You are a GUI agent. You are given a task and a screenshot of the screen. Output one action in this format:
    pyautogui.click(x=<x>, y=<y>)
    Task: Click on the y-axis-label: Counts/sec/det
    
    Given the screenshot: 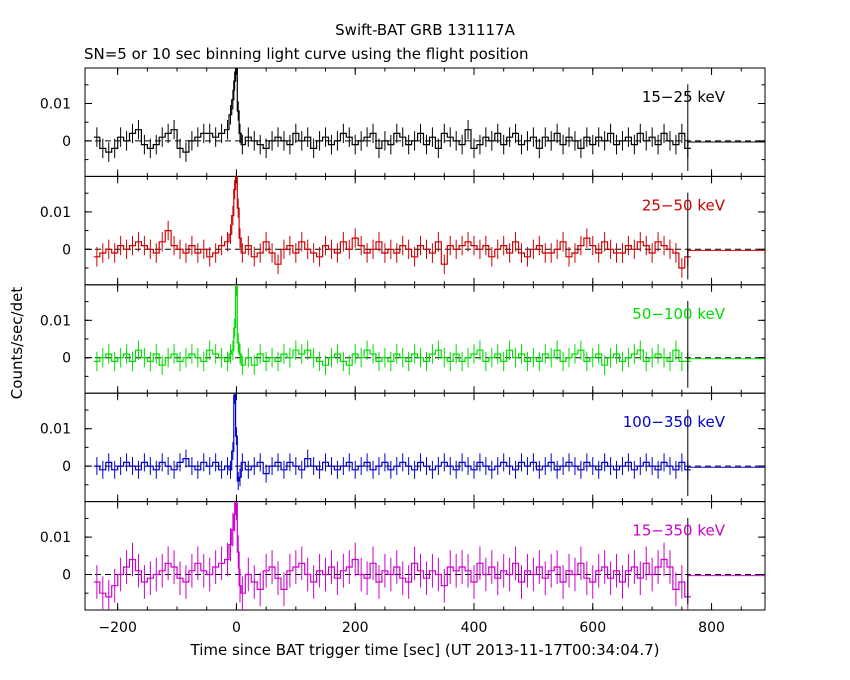 What is the action you would take?
    pyautogui.click(x=17, y=343)
    